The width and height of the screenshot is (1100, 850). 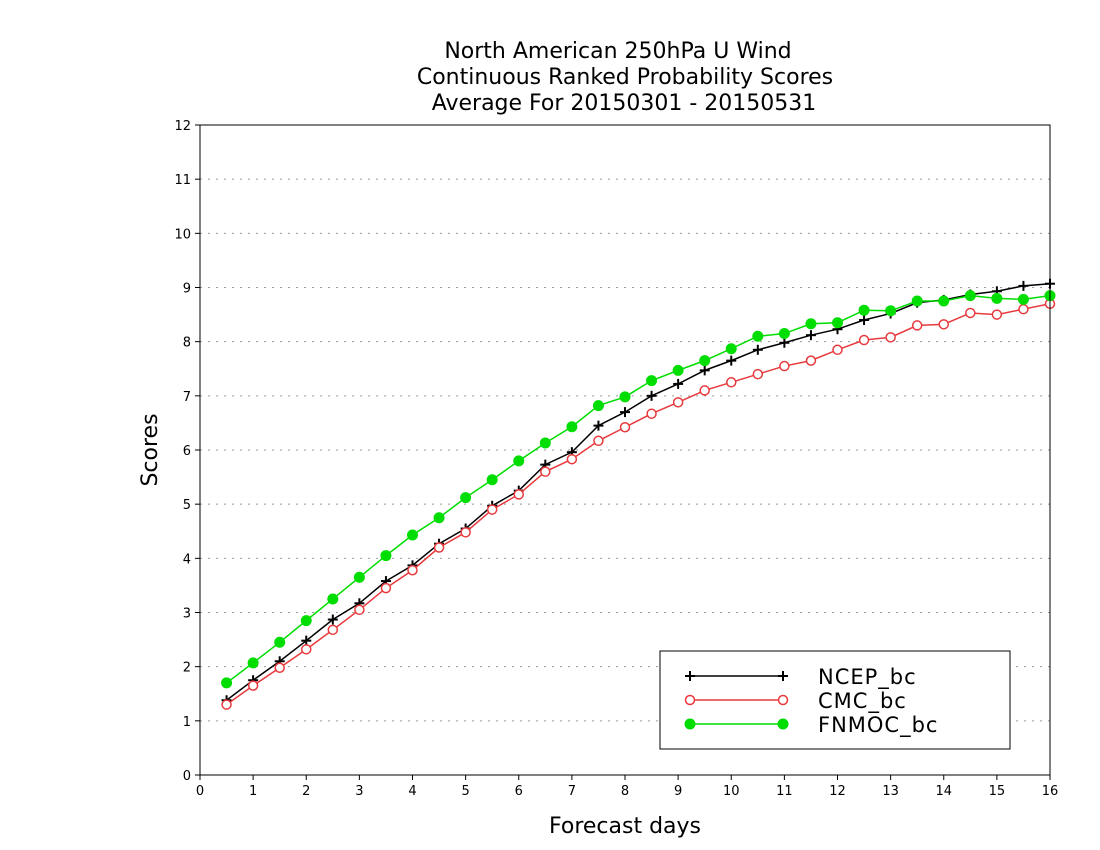 What do you see at coordinates (187, 559) in the screenshot?
I see `y-tick-label: 4` at bounding box center [187, 559].